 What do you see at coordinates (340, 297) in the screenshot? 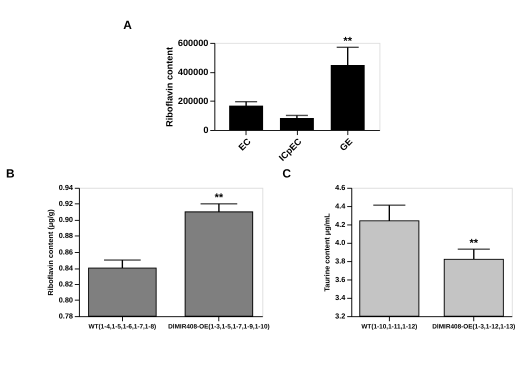
I see `y-tick-label: 3.4` at bounding box center [340, 297].